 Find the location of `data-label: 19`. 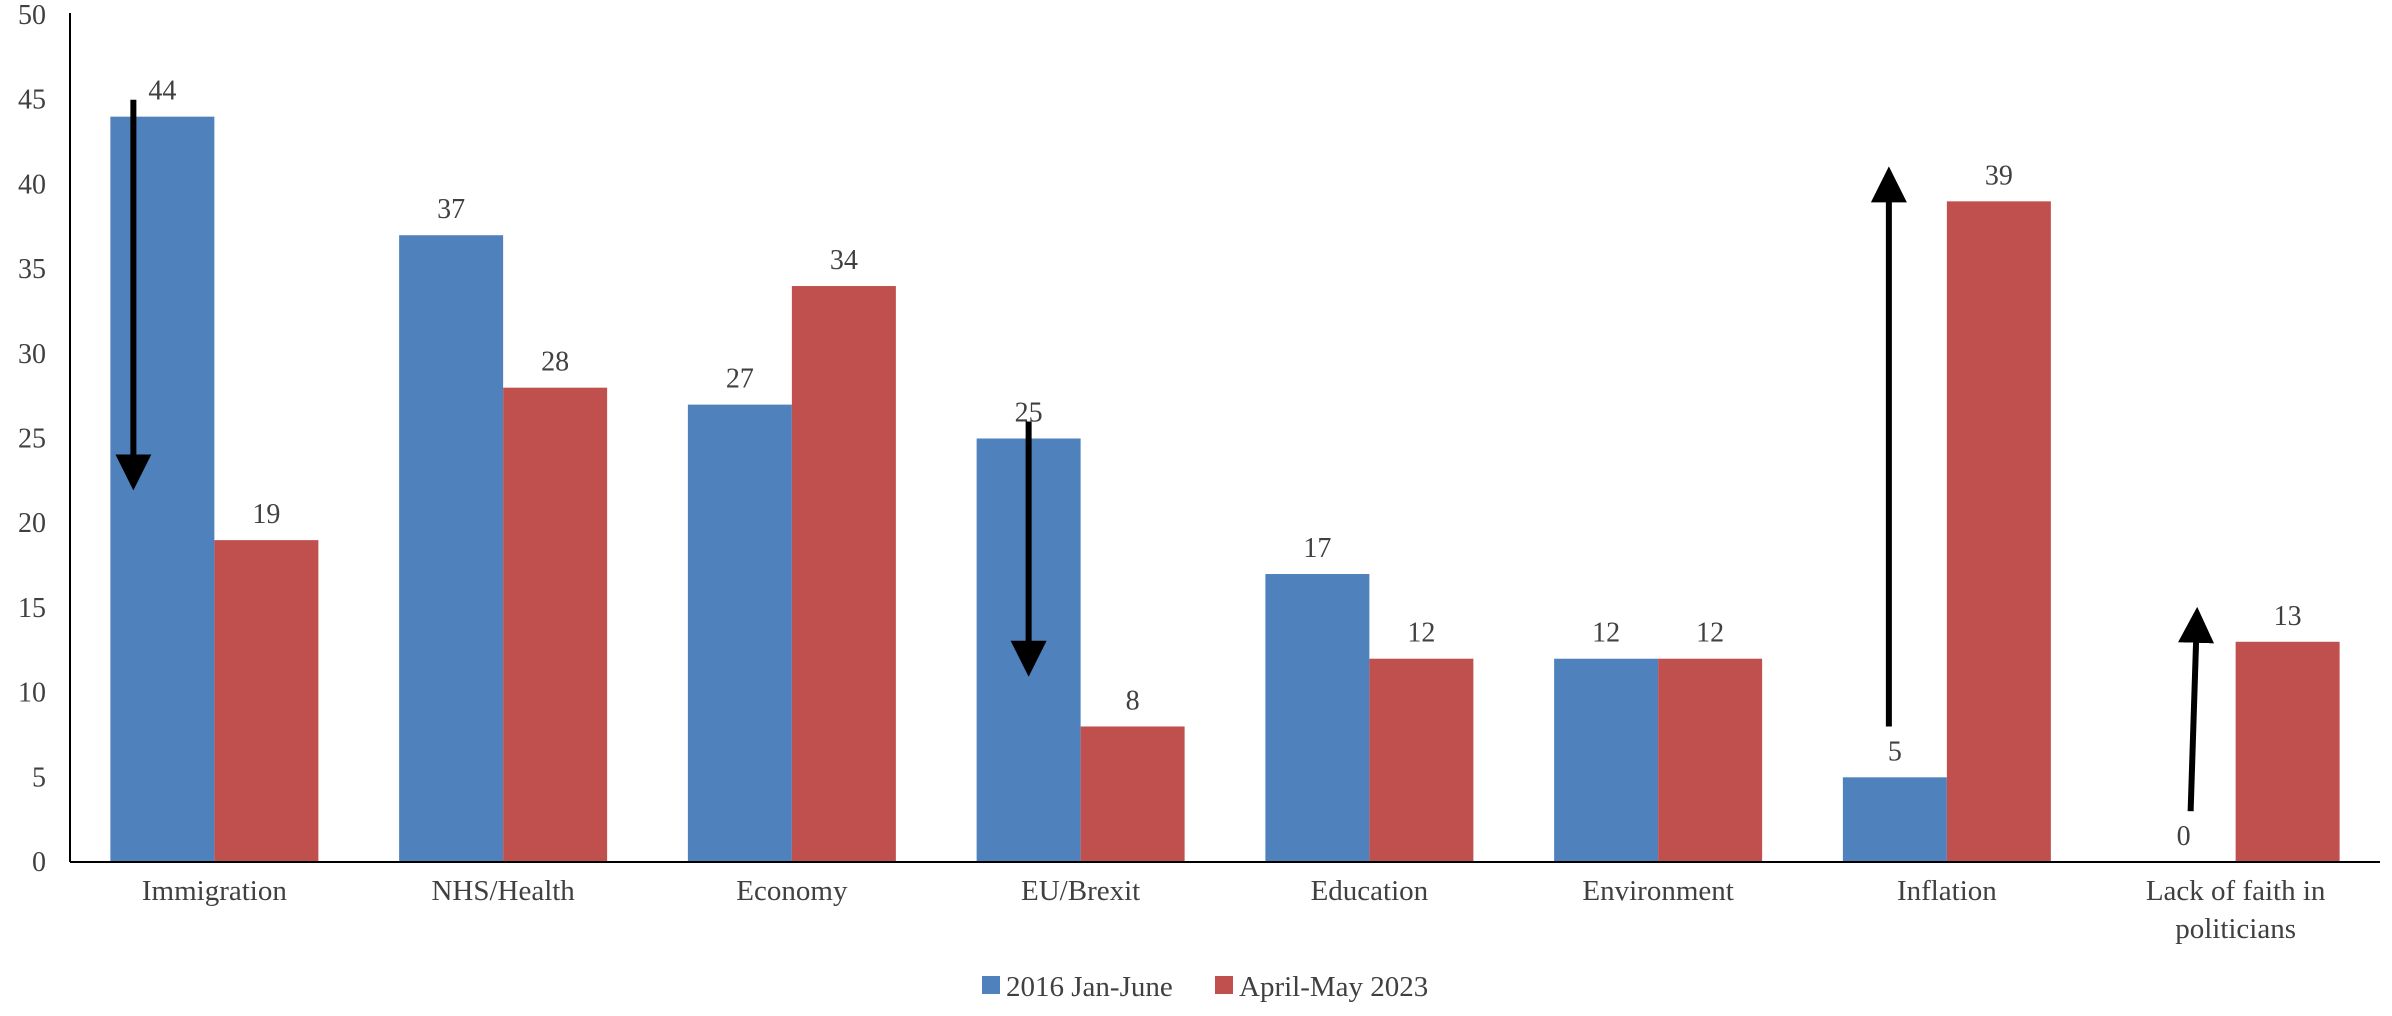

data-label: 19 is located at coordinates (266, 514).